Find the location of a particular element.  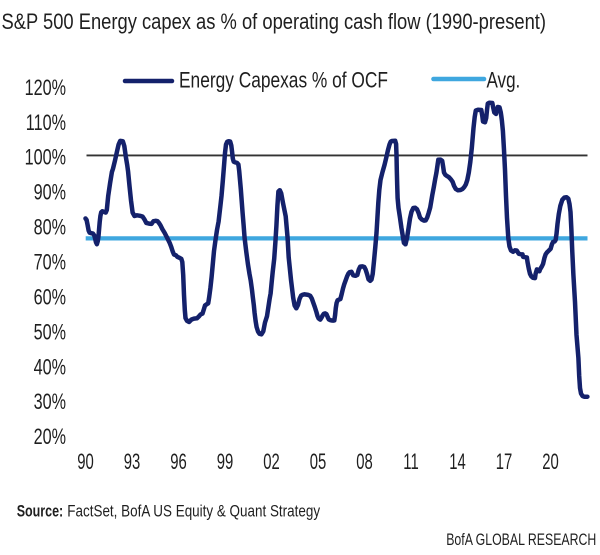

svg-text: BofA GLOBAL RESEARCH is located at coordinates (521, 540).